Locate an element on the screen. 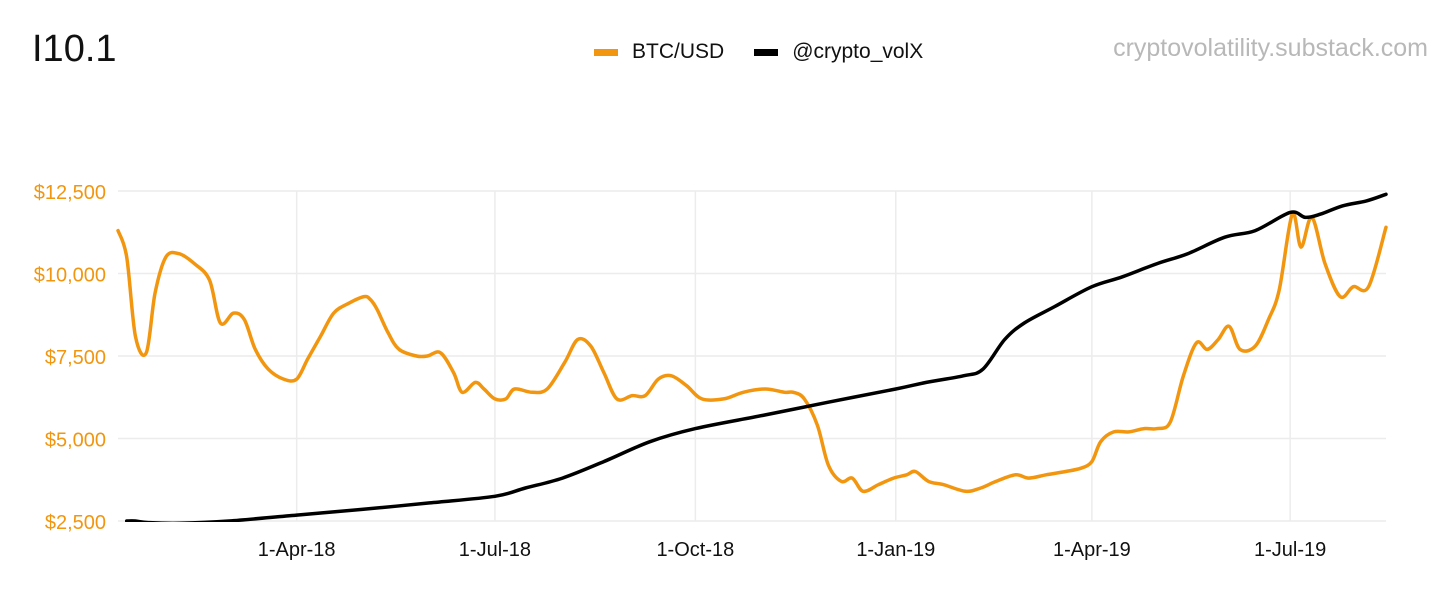 This screenshot has height=590, width=1456. x-tick-label: 1-Apr-19 is located at coordinates (1092, 550).